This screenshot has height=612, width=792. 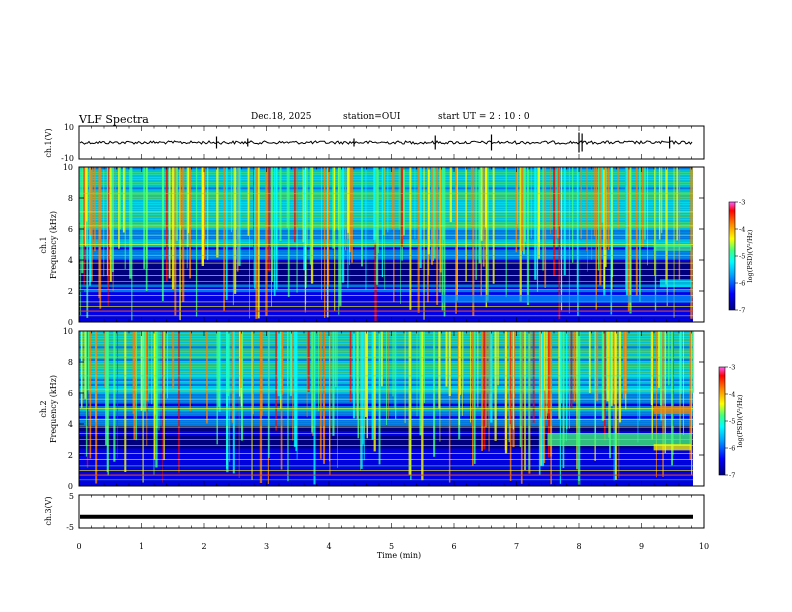 What do you see at coordinates (203, 546) in the screenshot?
I see `time-tick-label: 2` at bounding box center [203, 546].